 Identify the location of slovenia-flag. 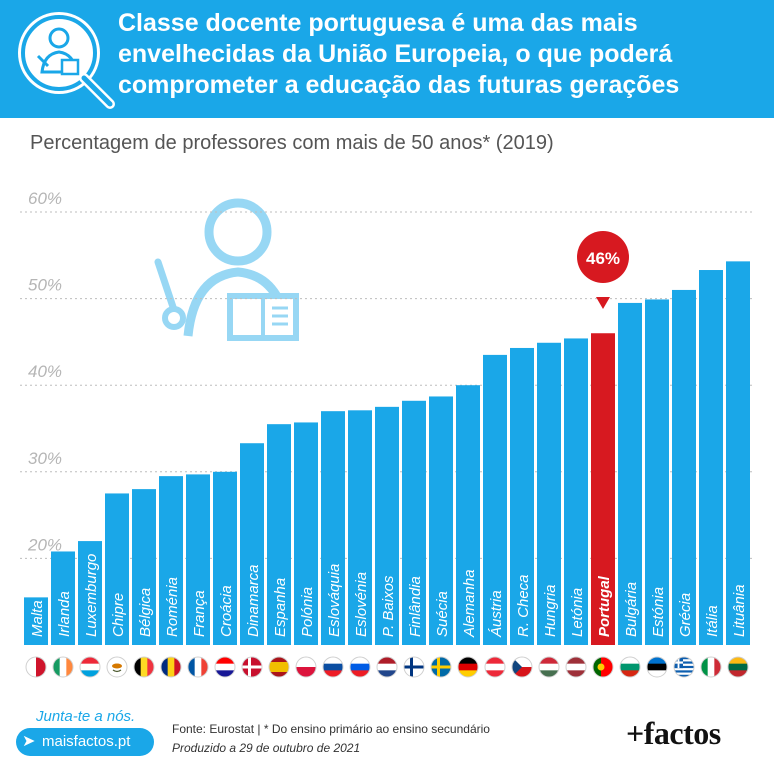
(360, 667).